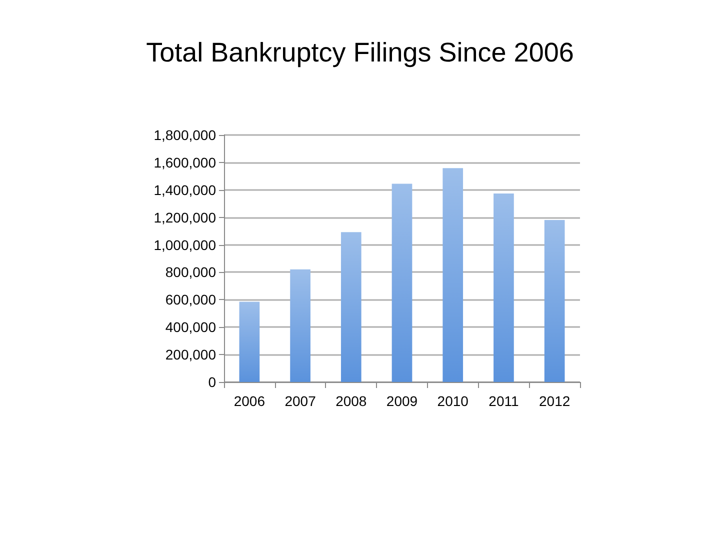  I want to click on y-tick-label: 600,000, so click(190, 300).